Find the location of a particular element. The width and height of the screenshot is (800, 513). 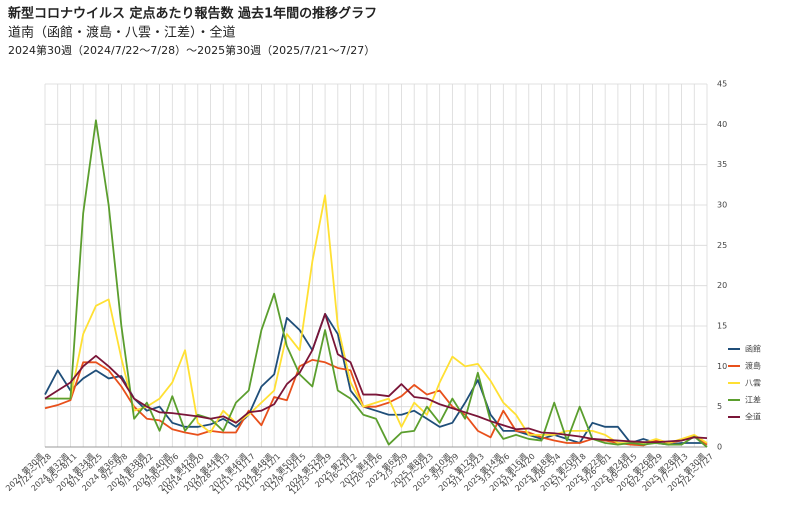

y-tick-label: 25 is located at coordinates (722, 245).